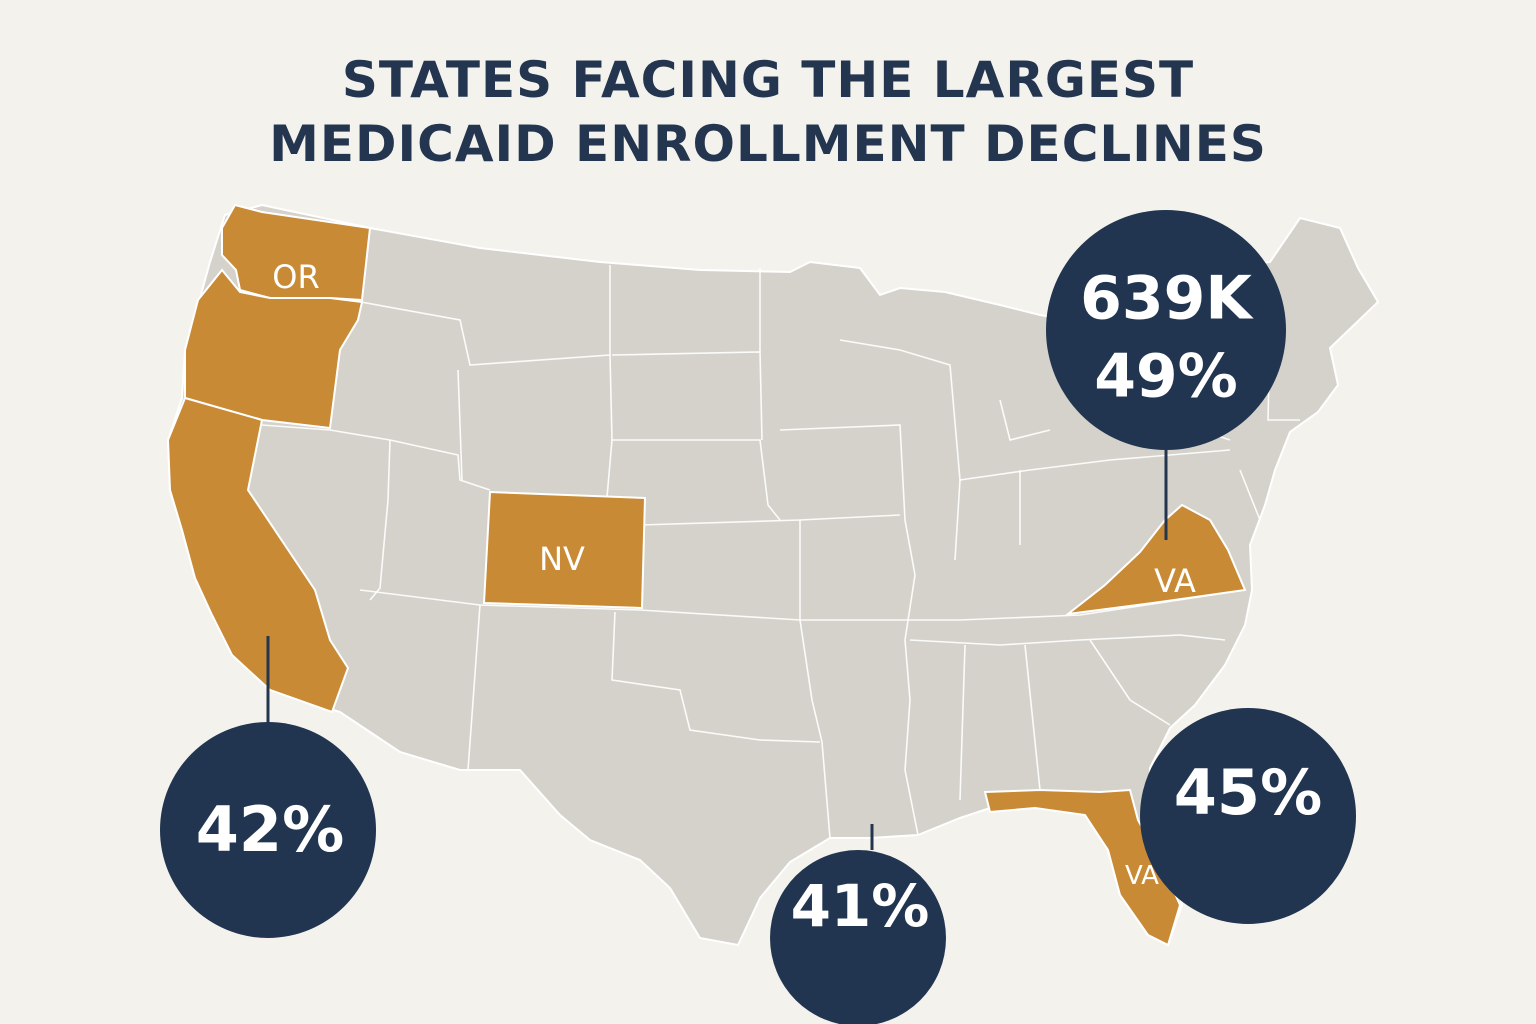 The width and height of the screenshot is (1536, 1024). I want to click on callout-mid-atlantic: 639K 49%, so click(1166, 330).